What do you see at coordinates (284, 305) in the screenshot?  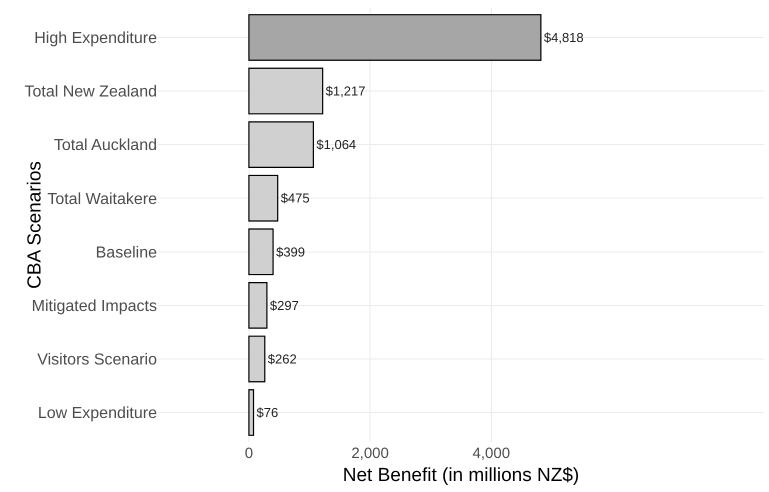 I see `data-label: $297` at bounding box center [284, 305].